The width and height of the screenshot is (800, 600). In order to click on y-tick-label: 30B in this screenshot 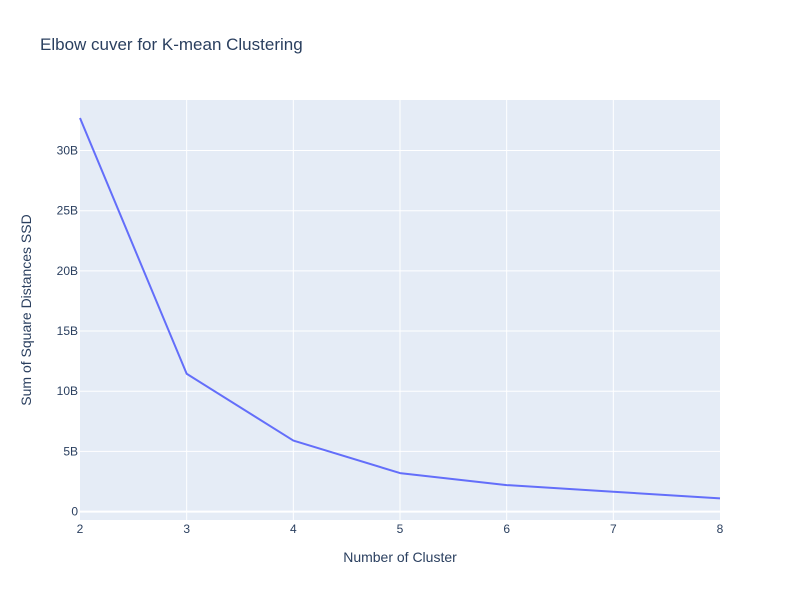, I will do `click(67, 151)`.